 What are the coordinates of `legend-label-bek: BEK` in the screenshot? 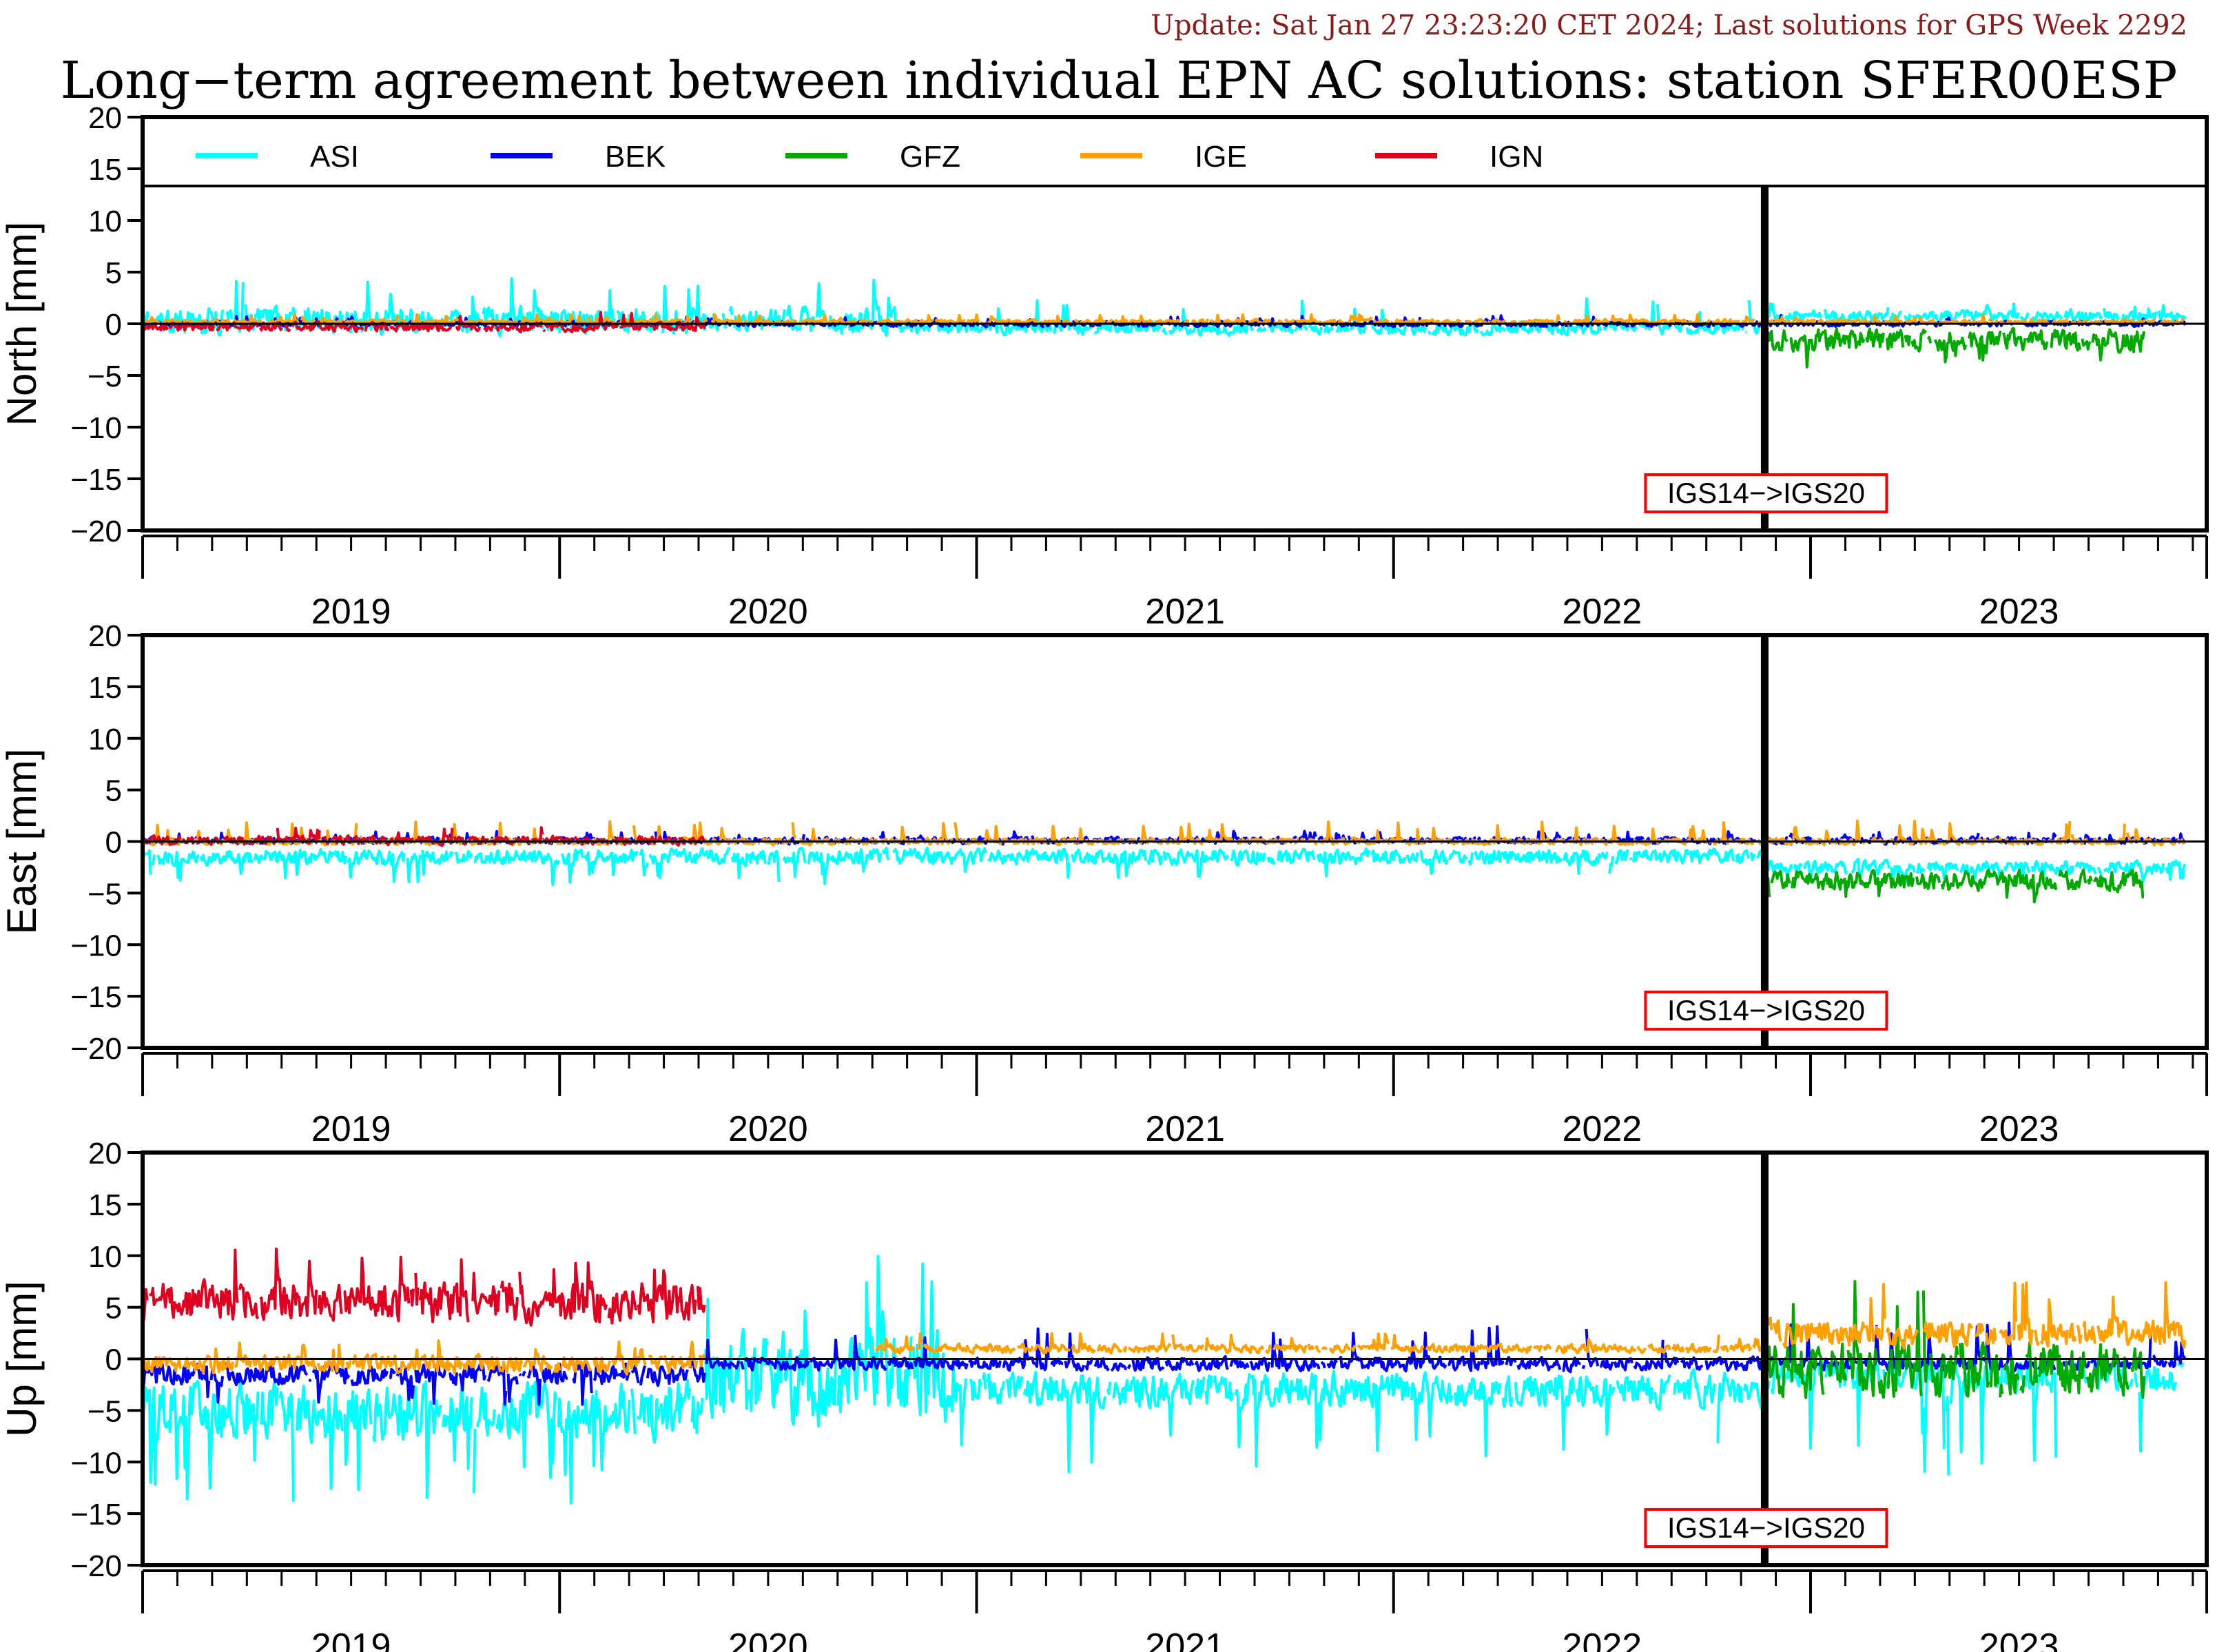 It's located at (635, 157).